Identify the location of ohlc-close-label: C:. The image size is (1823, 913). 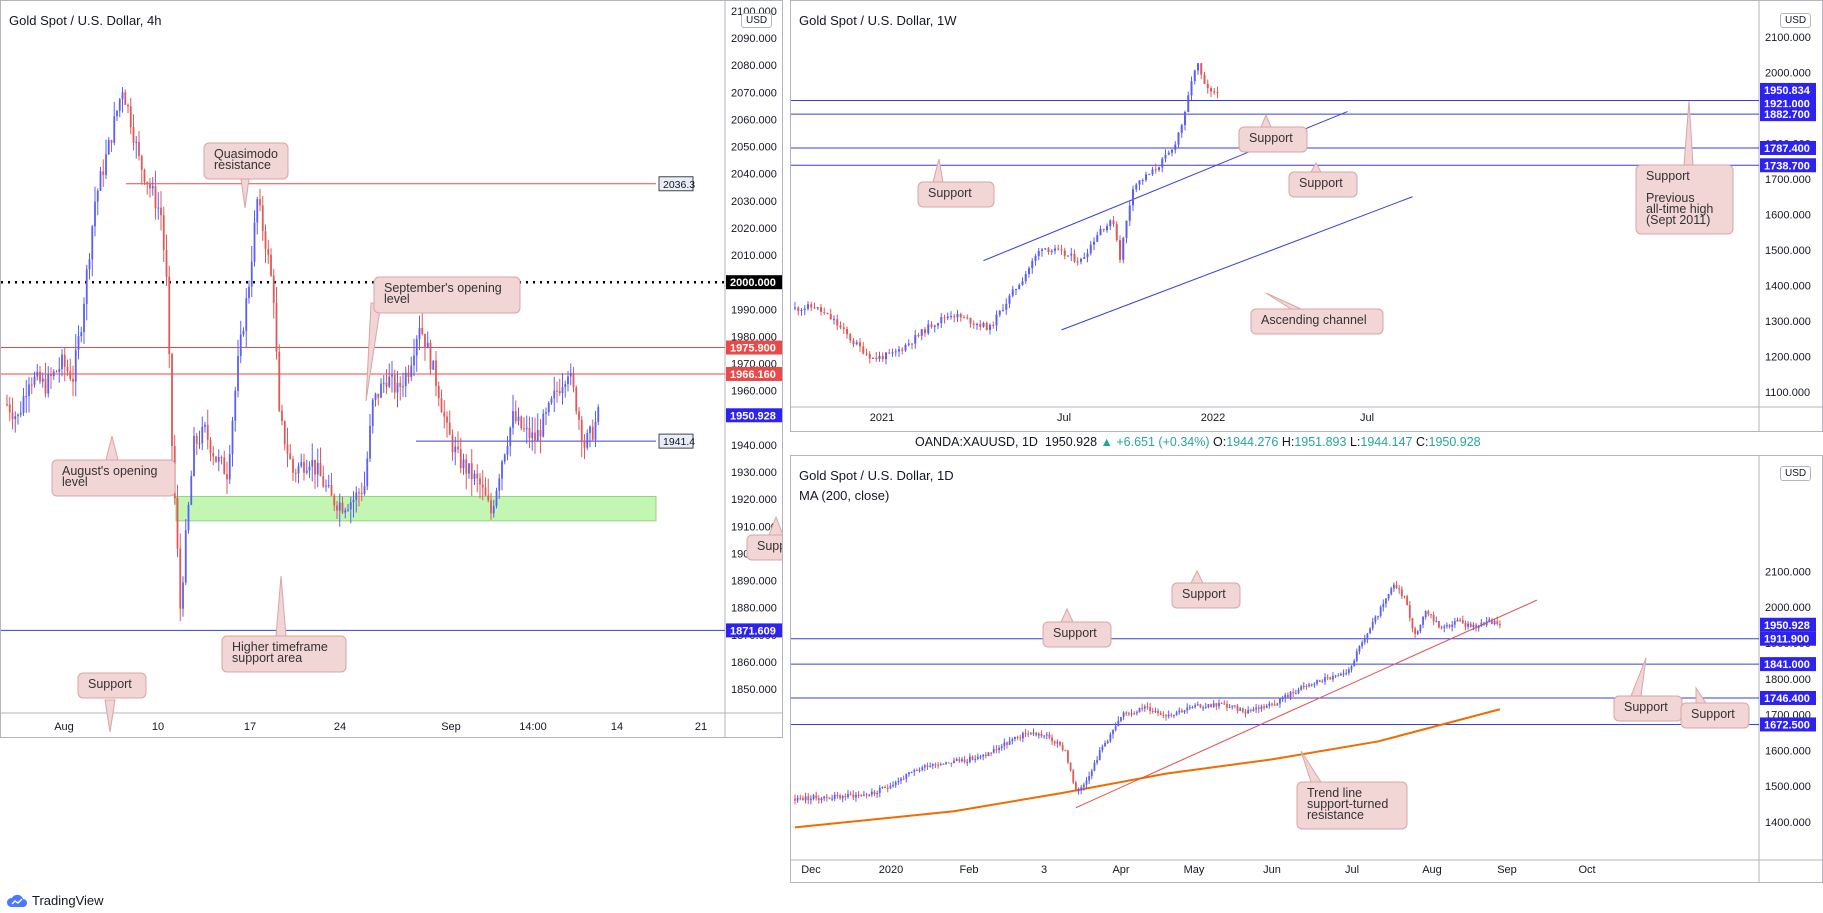
(1422, 442).